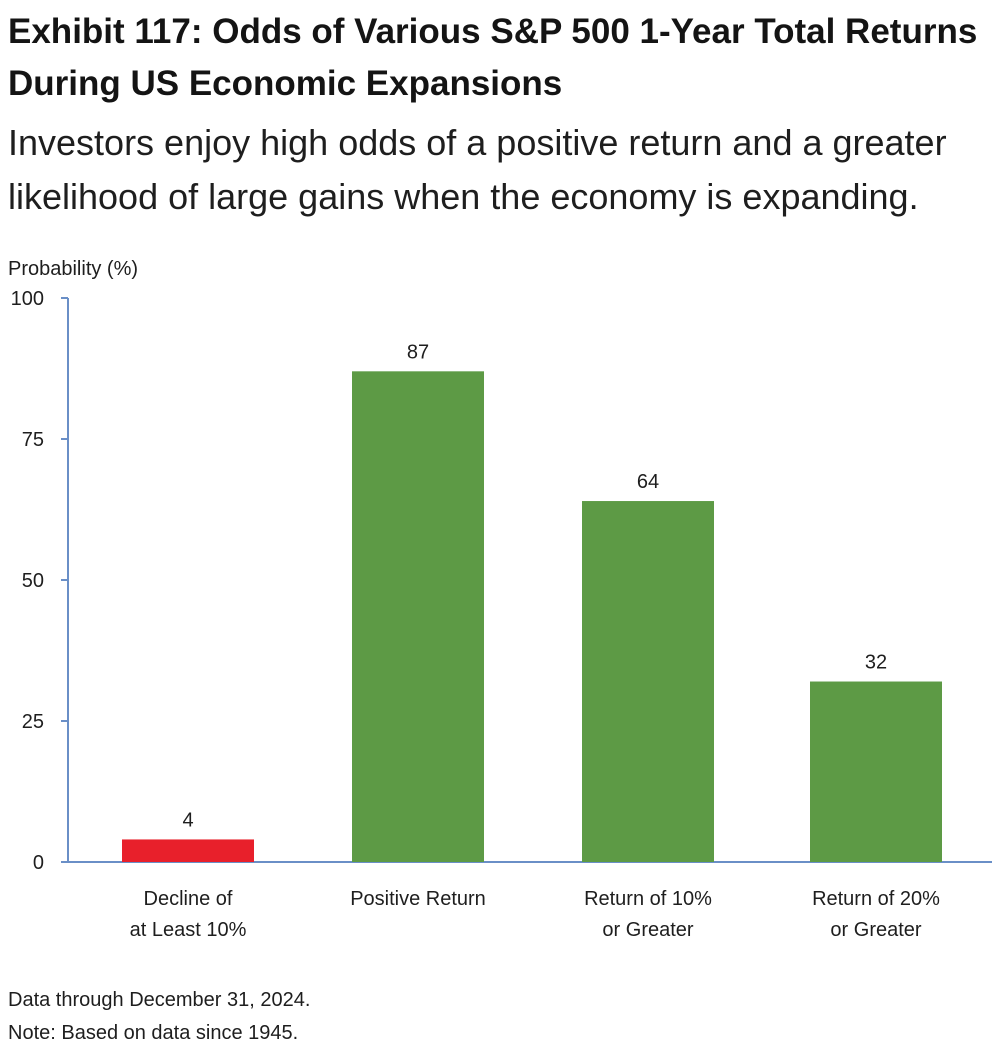 The width and height of the screenshot is (1000, 1054). What do you see at coordinates (876, 914) in the screenshot?
I see `x-tick-label: Return of 20% or Greater` at bounding box center [876, 914].